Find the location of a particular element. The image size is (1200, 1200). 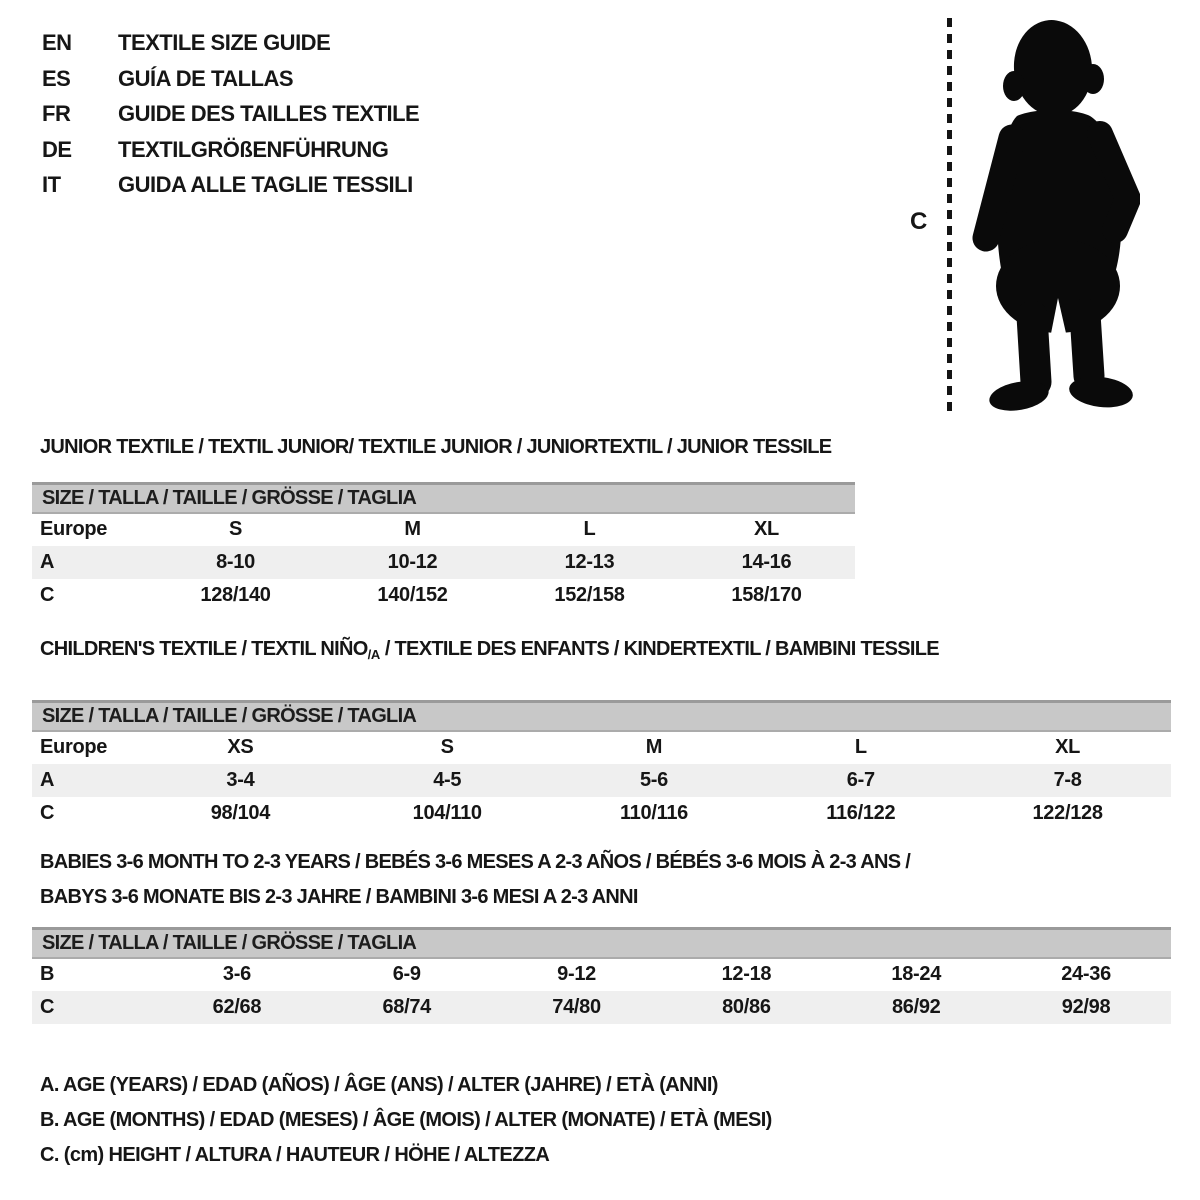

guide-title: GUÍA DE TALLAS is located at coordinates (206, 78).